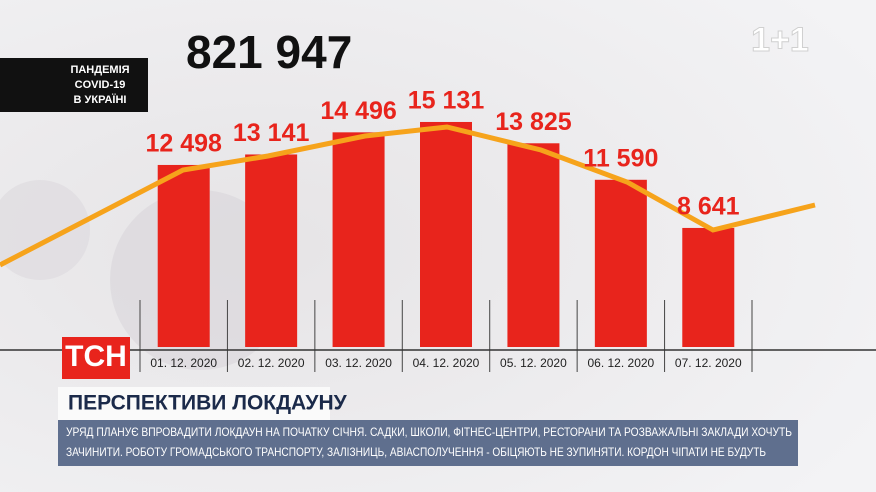 The image size is (876, 492). Describe the element at coordinates (446, 101) in the screenshot. I see `value-label: 15 131` at that location.